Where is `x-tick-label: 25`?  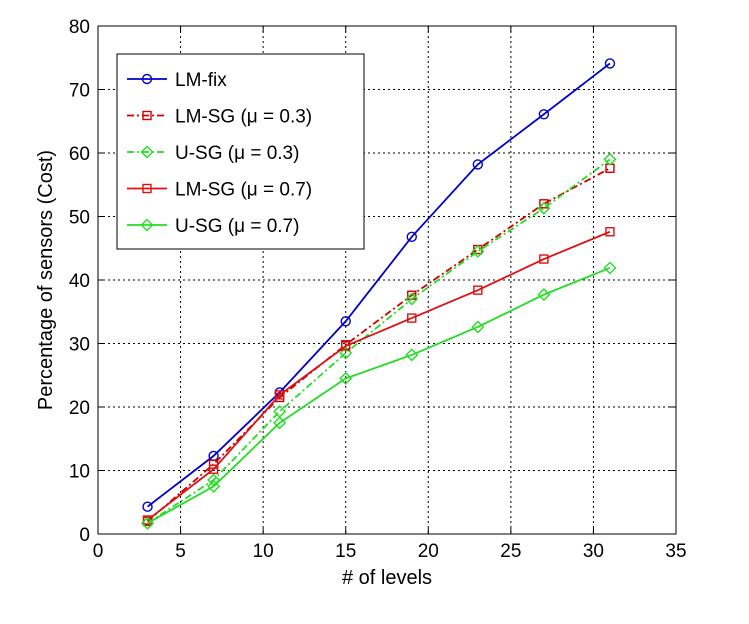
x-tick-label: 25 is located at coordinates (510, 551).